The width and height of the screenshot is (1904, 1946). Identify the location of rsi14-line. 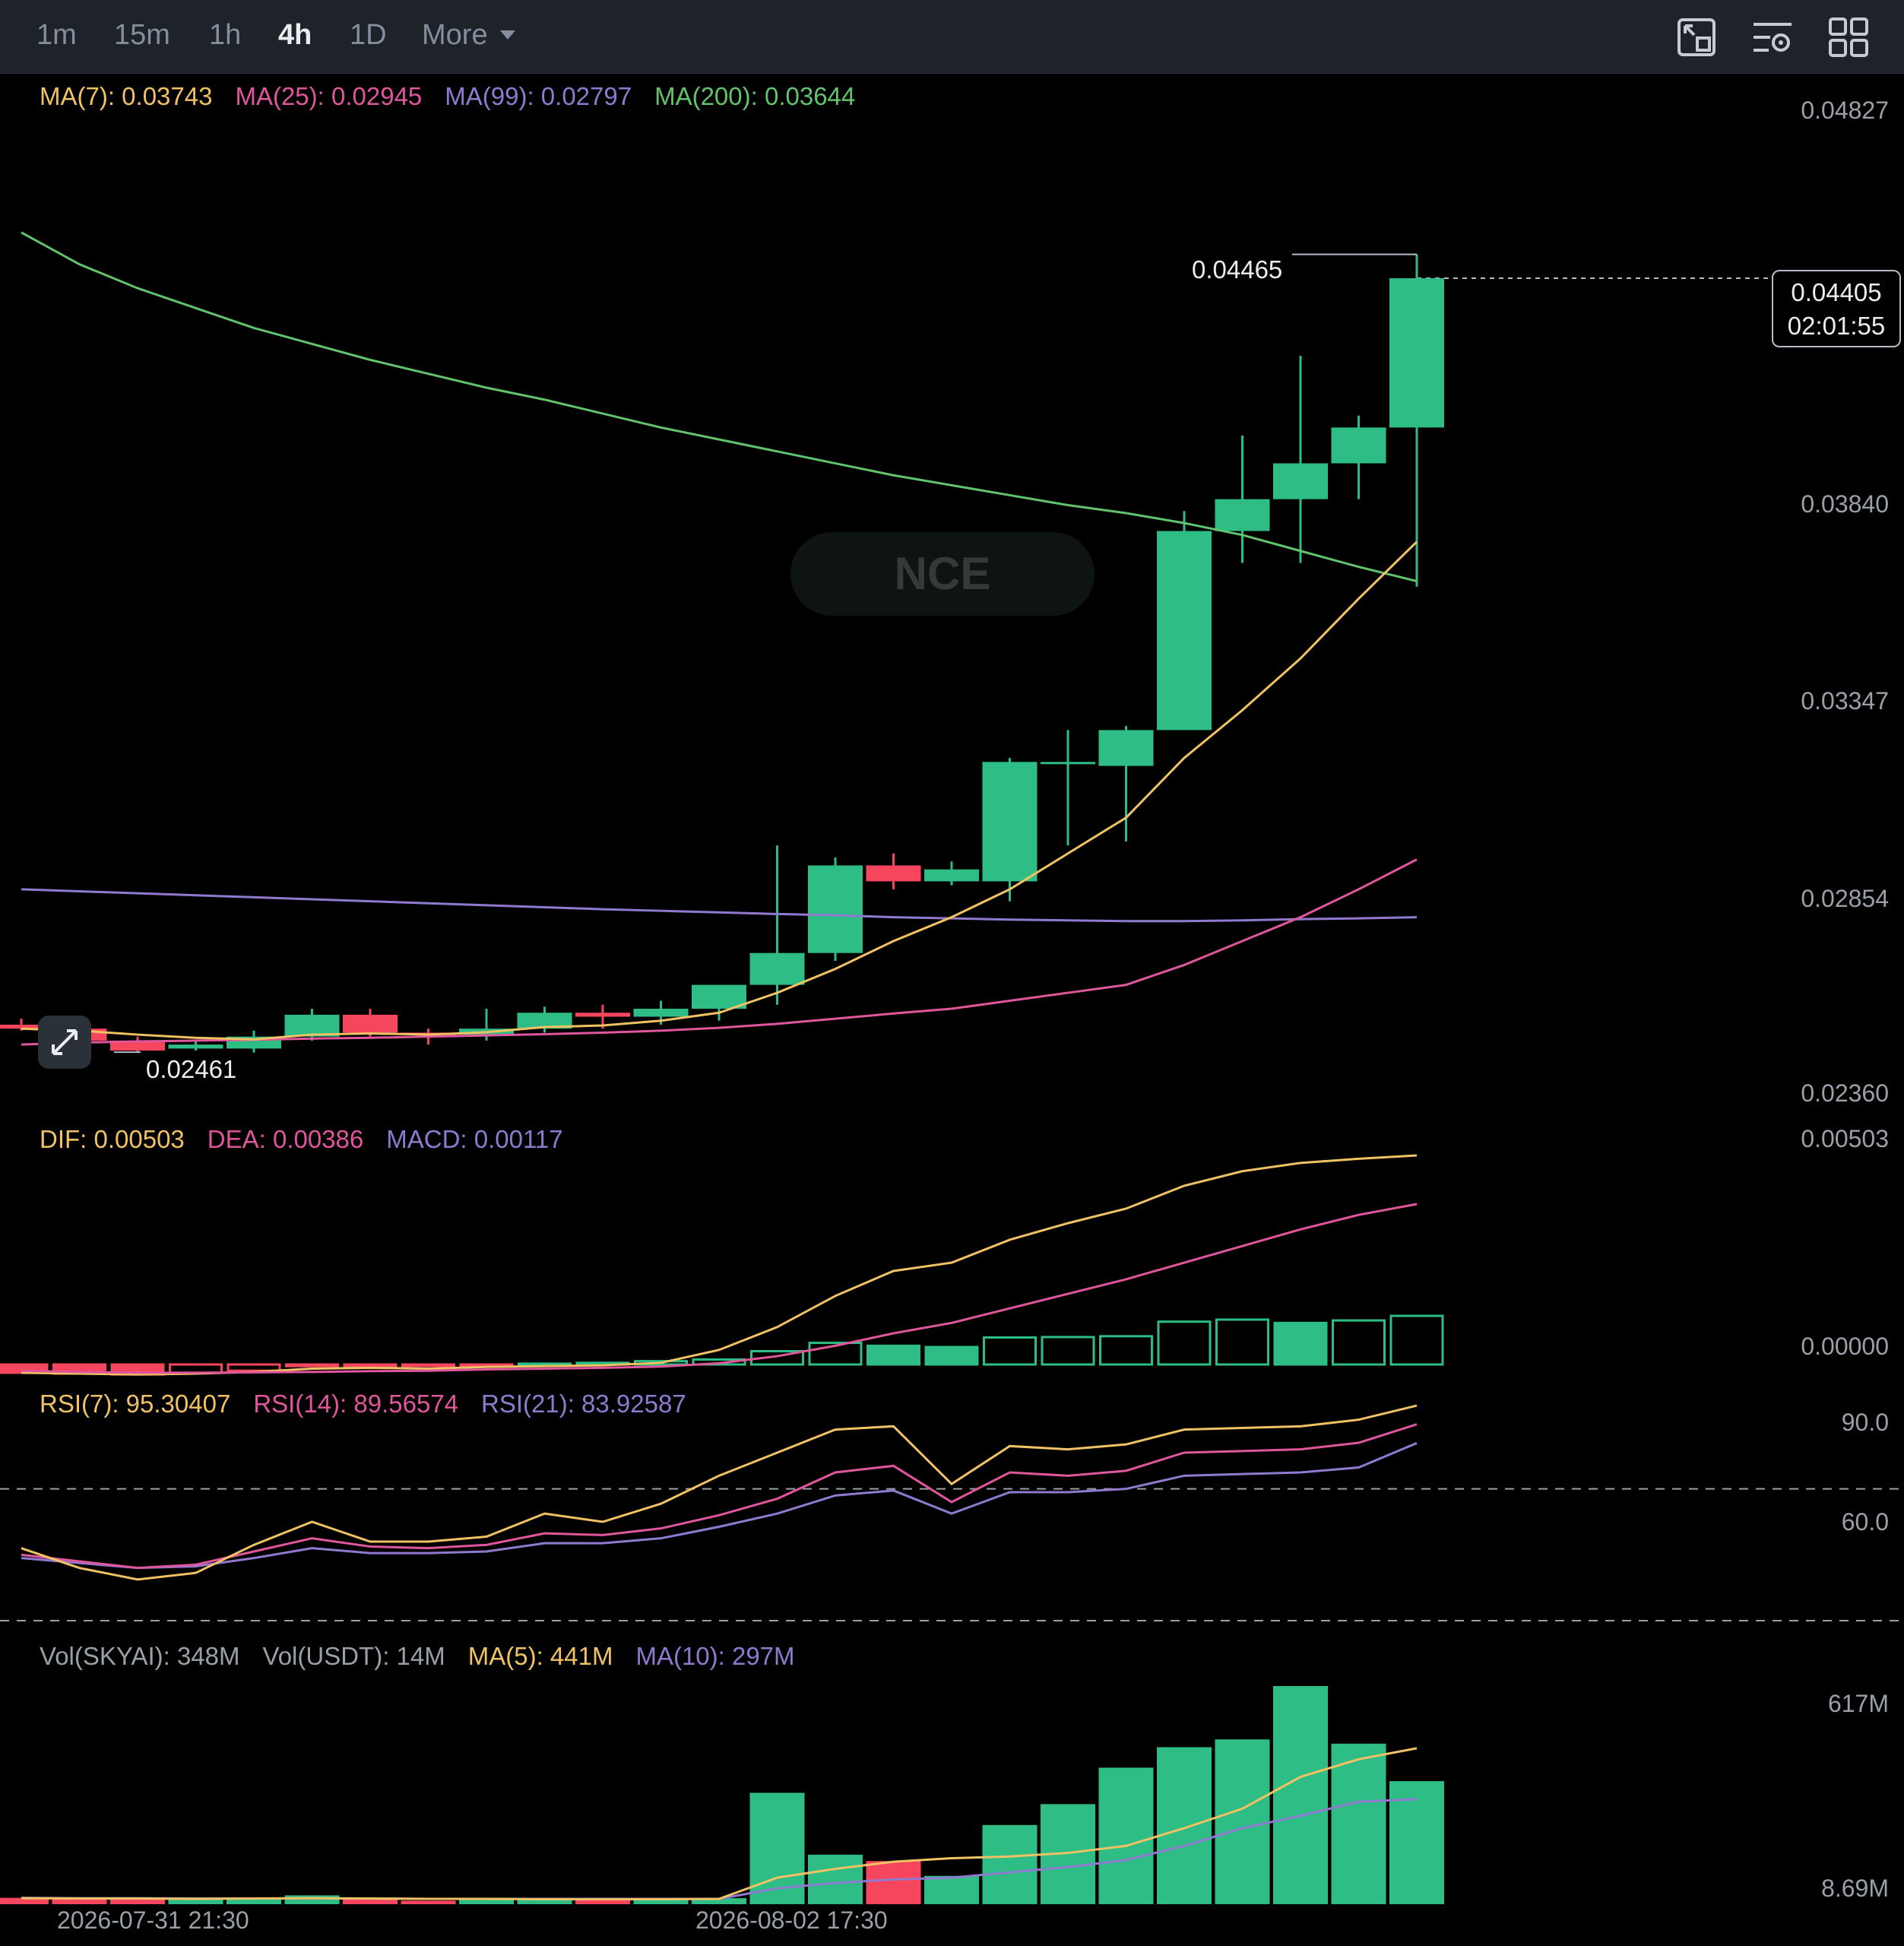
(719, 1496).